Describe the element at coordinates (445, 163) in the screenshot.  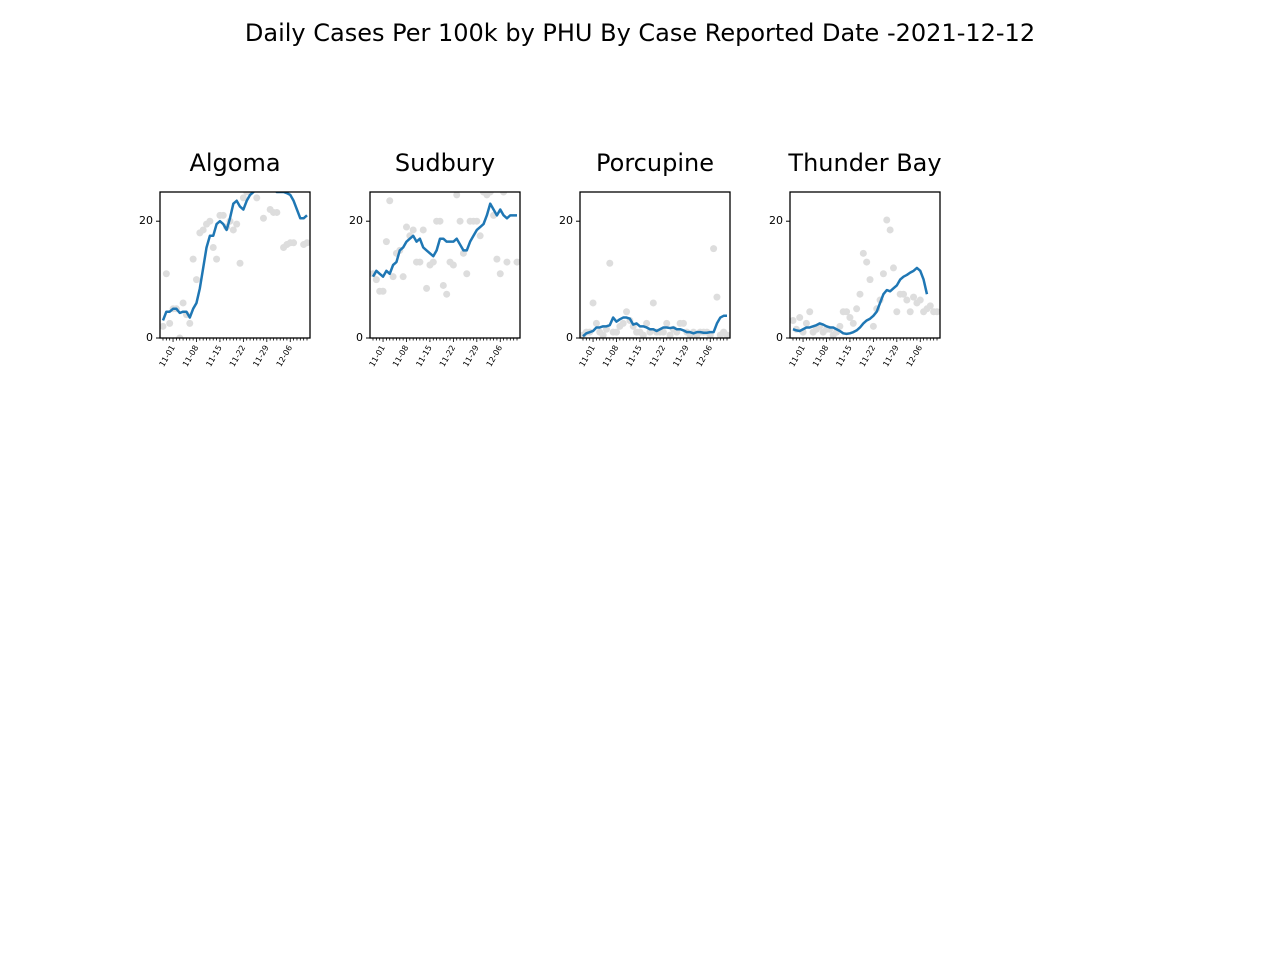
I see `subplot-title: Sudbury` at that location.